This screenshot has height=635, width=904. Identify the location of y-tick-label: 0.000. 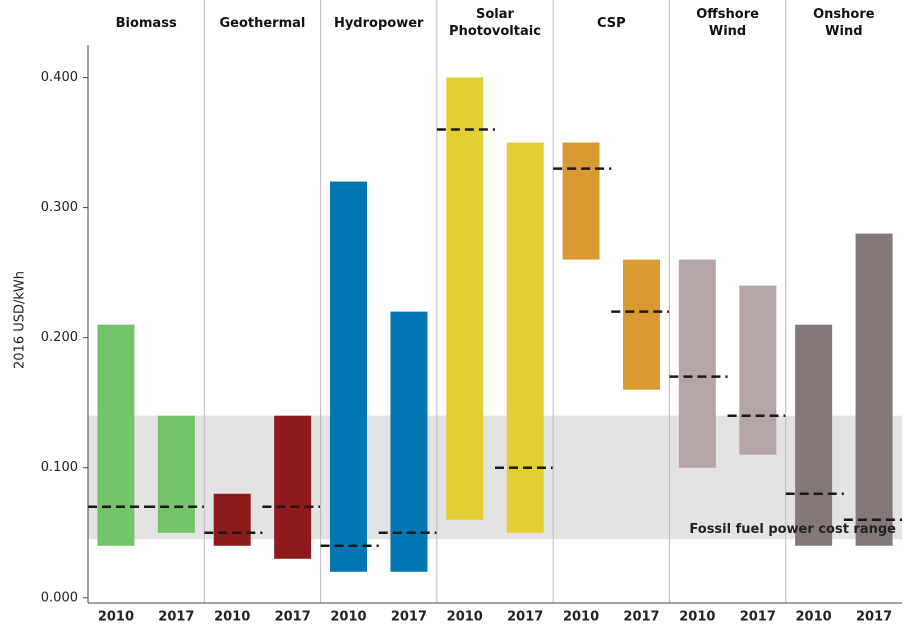
(59, 597).